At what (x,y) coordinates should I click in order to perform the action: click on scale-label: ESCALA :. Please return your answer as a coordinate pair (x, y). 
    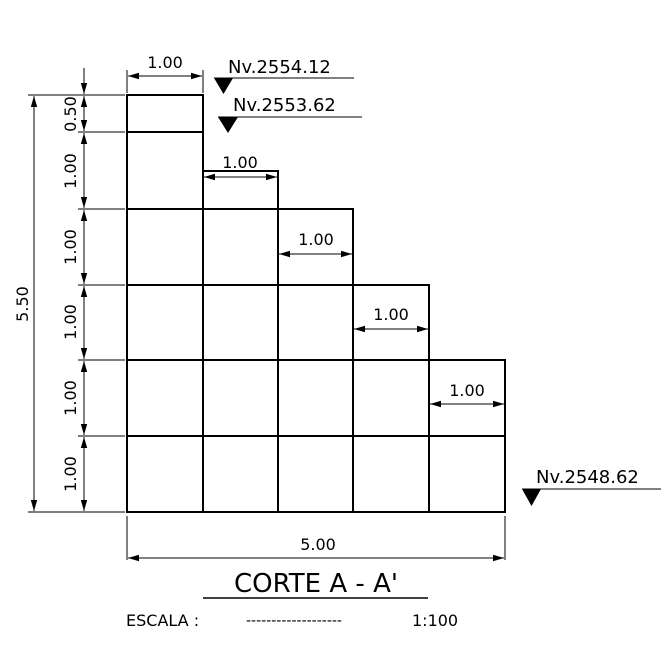
    Looking at the image, I should click on (162, 620).